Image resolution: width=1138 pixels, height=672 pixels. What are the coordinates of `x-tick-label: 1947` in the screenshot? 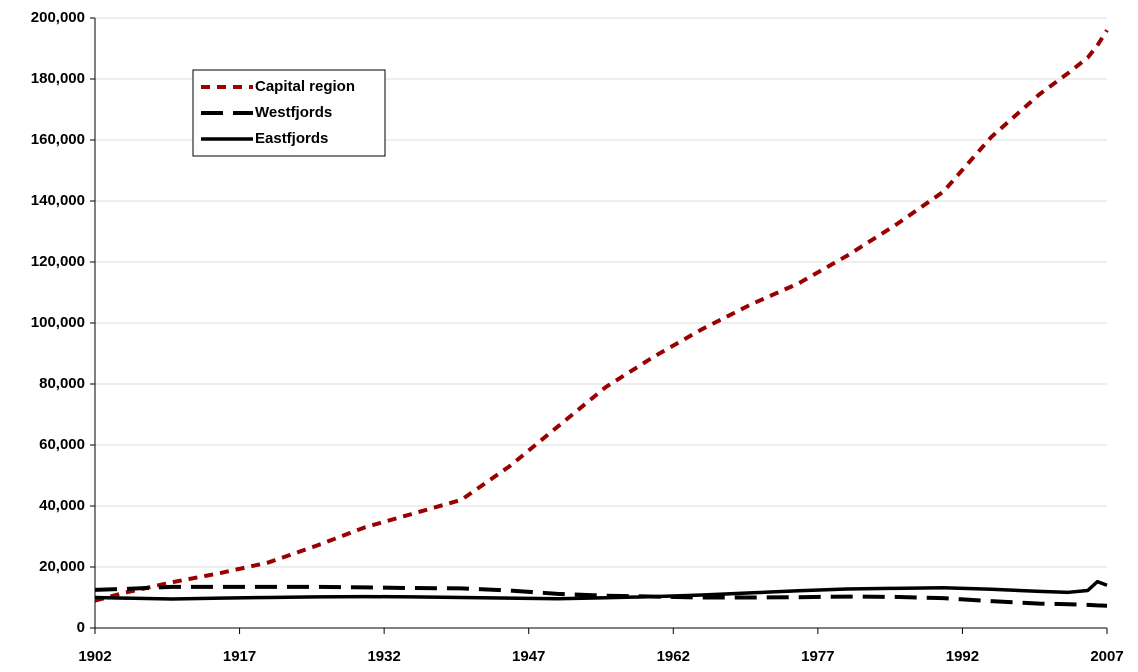 It's located at (528, 656).